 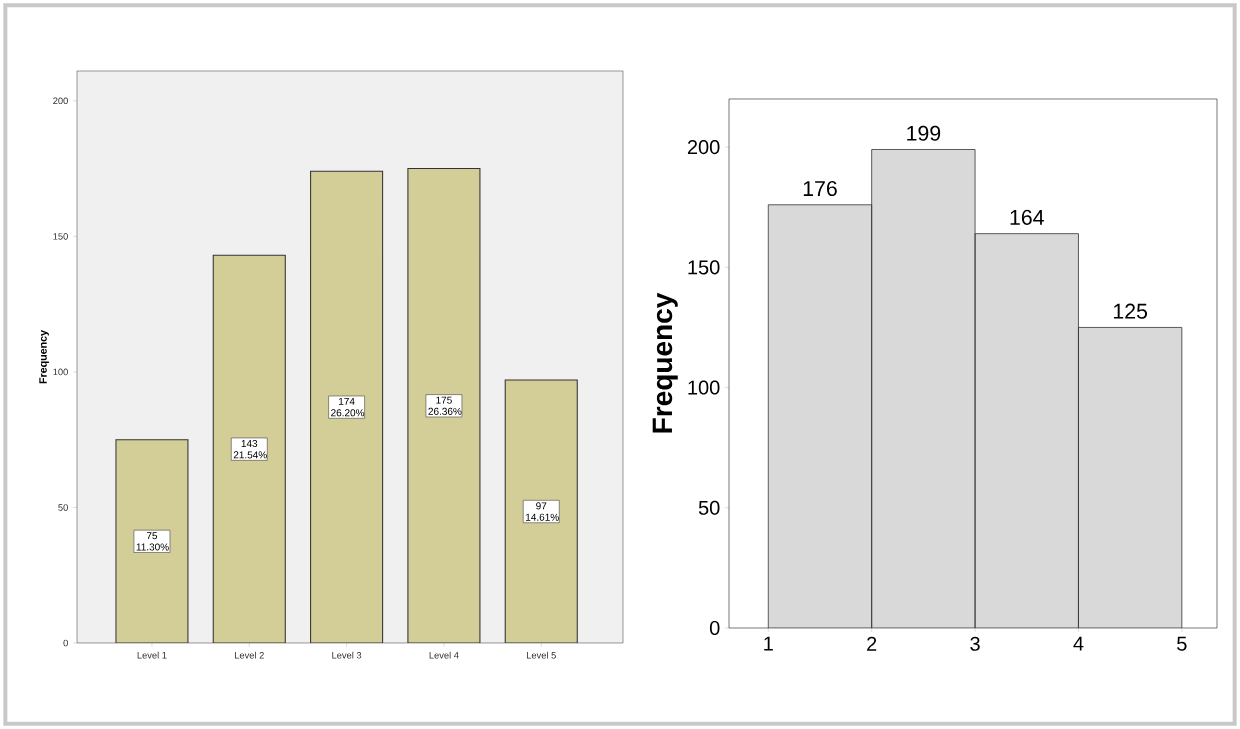 I want to click on x-tick-label: Level 2, so click(x=249, y=655).